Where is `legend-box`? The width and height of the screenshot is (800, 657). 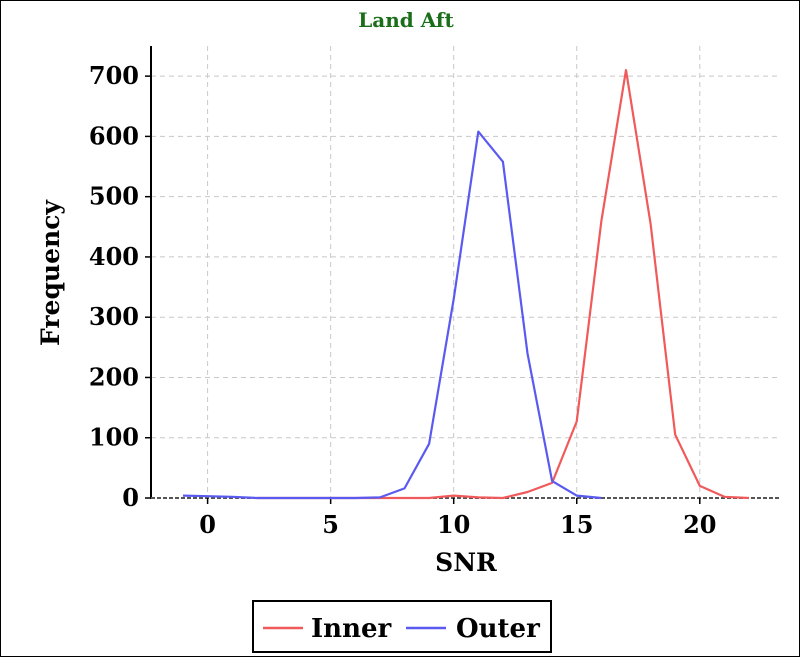
legend-box is located at coordinates (402, 626).